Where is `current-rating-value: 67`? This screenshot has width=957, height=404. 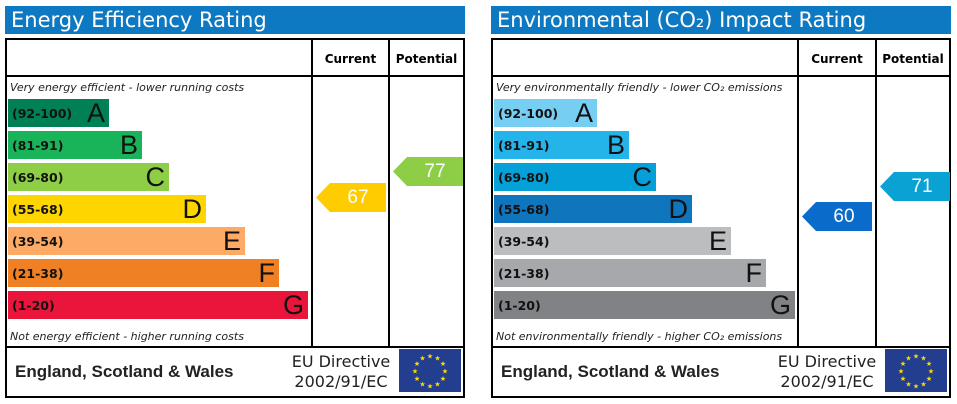
current-rating-value: 67 is located at coordinates (358, 197).